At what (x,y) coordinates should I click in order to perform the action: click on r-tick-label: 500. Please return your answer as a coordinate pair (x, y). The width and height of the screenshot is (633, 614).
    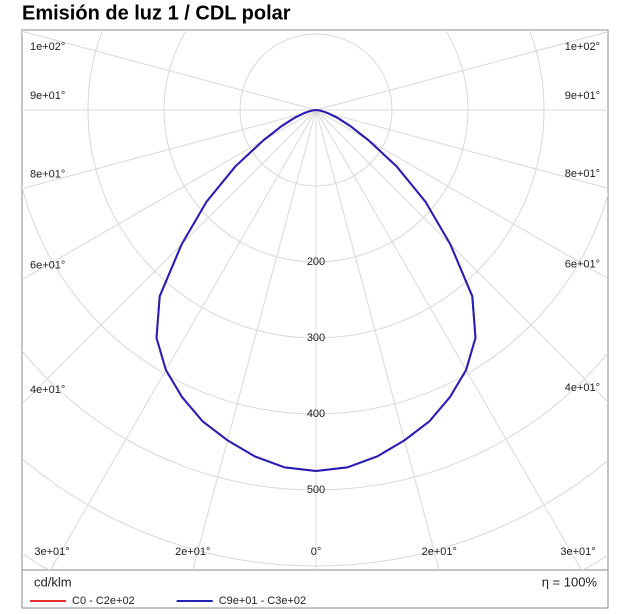
    Looking at the image, I should click on (316, 490).